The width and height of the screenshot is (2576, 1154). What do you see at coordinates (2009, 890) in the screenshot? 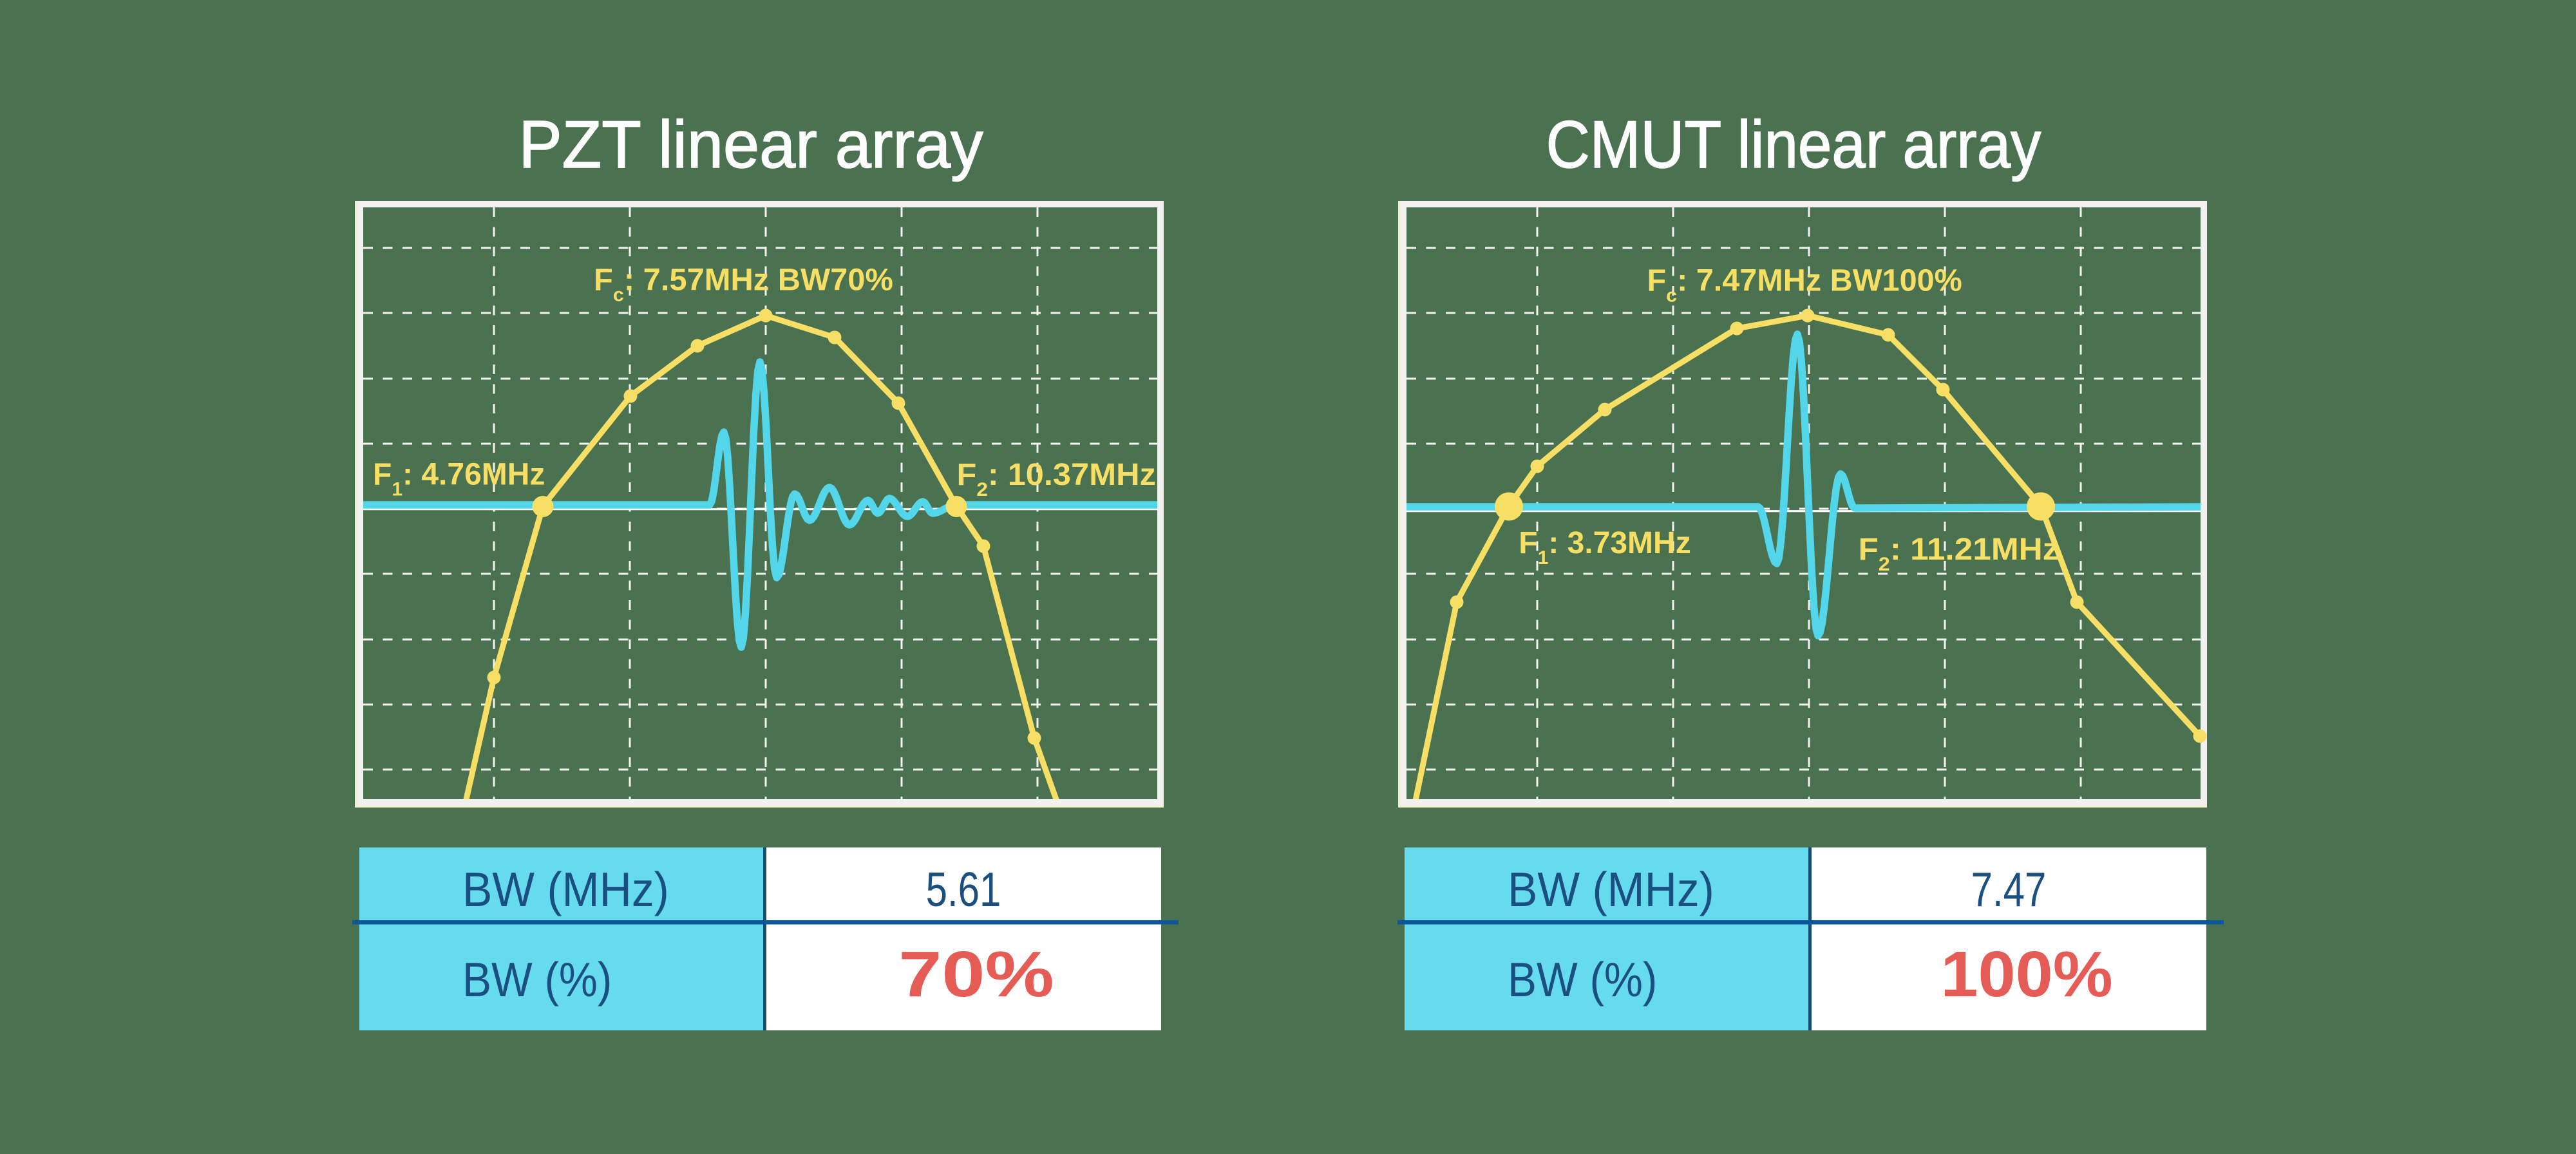
I see `svg-text: 7.47` at bounding box center [2009, 890].